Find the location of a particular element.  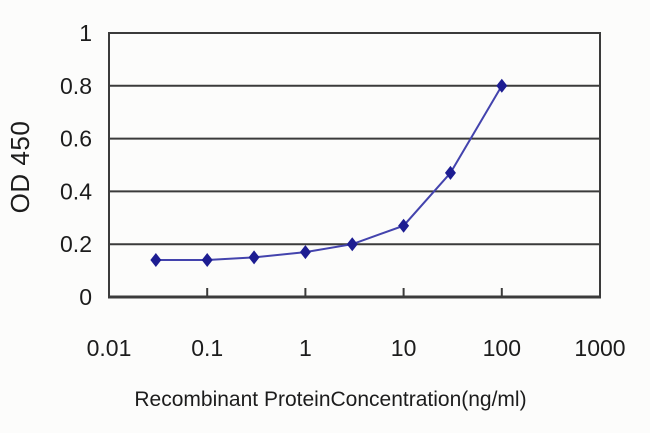

y-tick-label: 0.4 is located at coordinates (76, 191).